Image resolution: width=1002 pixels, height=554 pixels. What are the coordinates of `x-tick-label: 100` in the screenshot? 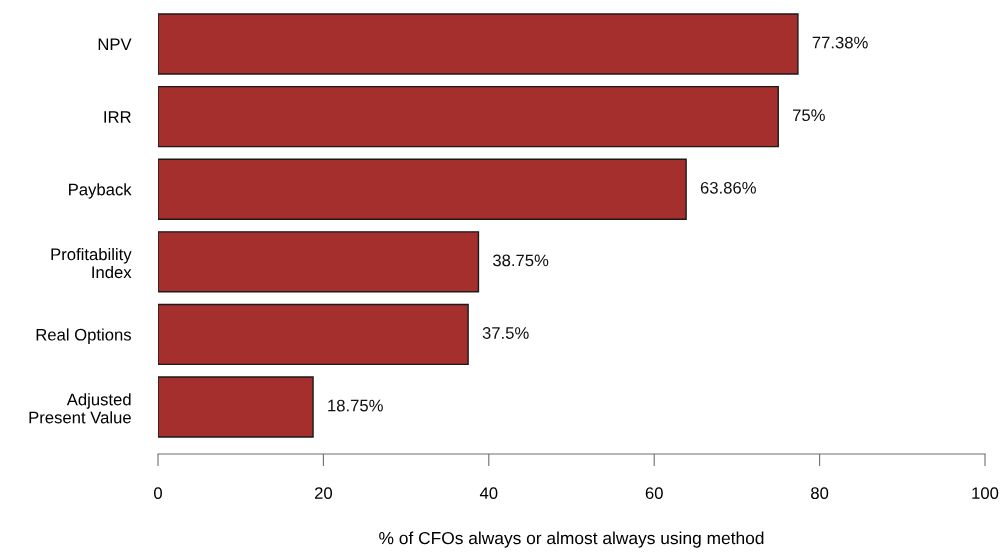 It's located at (985, 493).